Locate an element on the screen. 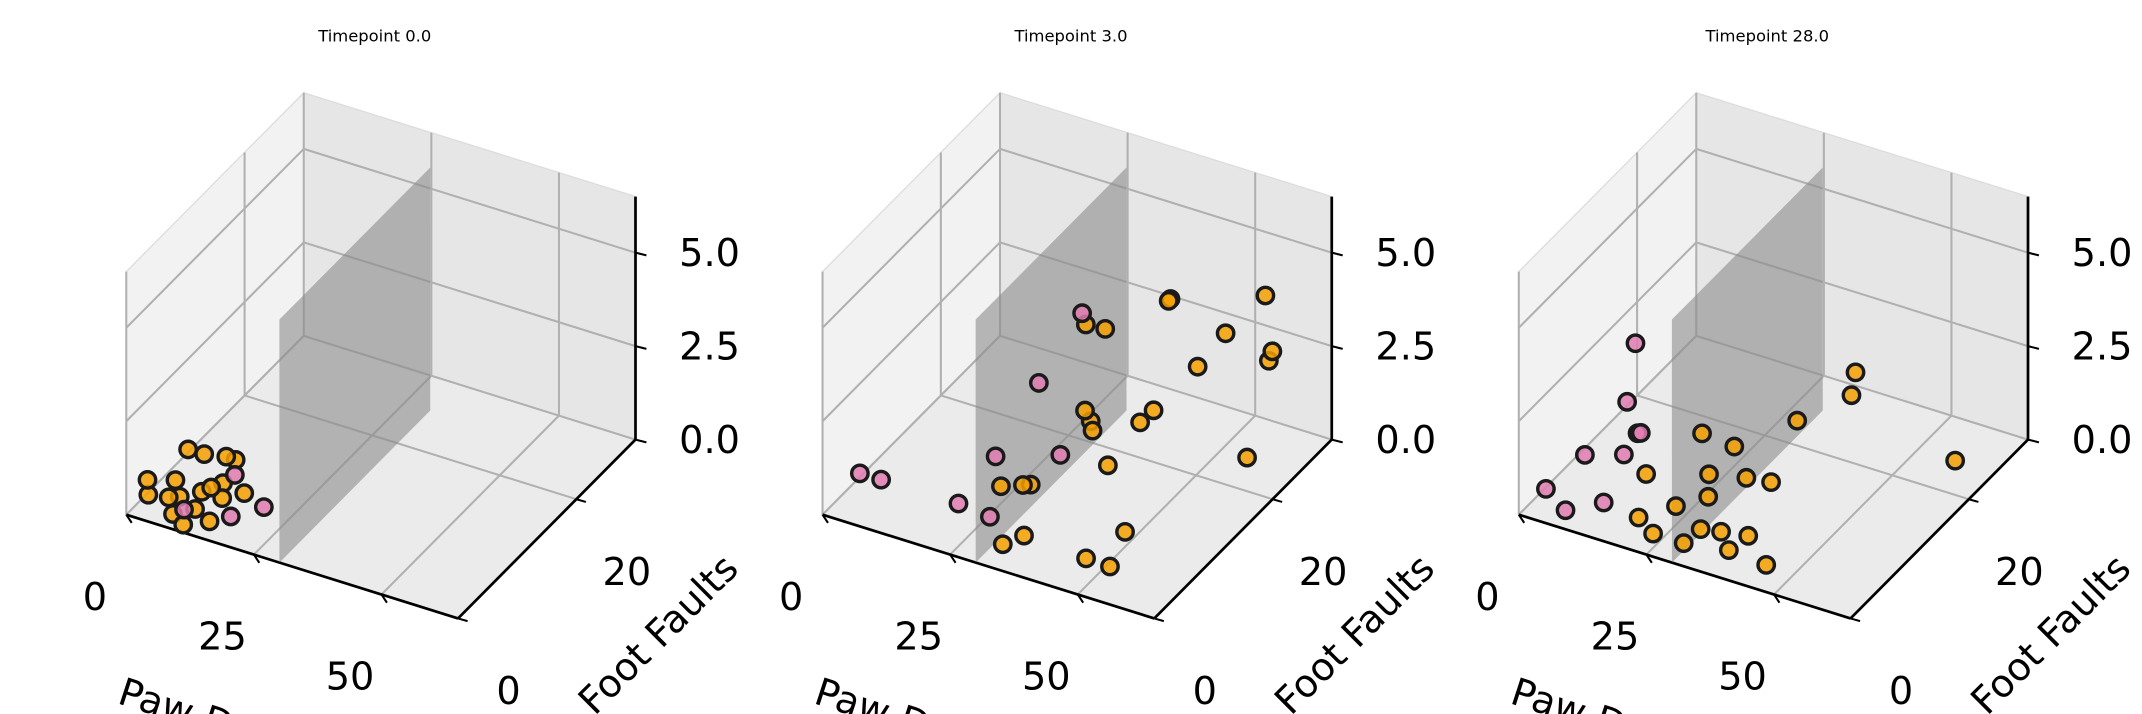  chart-title: Timepoint 3.0 is located at coordinates (1070, 35).